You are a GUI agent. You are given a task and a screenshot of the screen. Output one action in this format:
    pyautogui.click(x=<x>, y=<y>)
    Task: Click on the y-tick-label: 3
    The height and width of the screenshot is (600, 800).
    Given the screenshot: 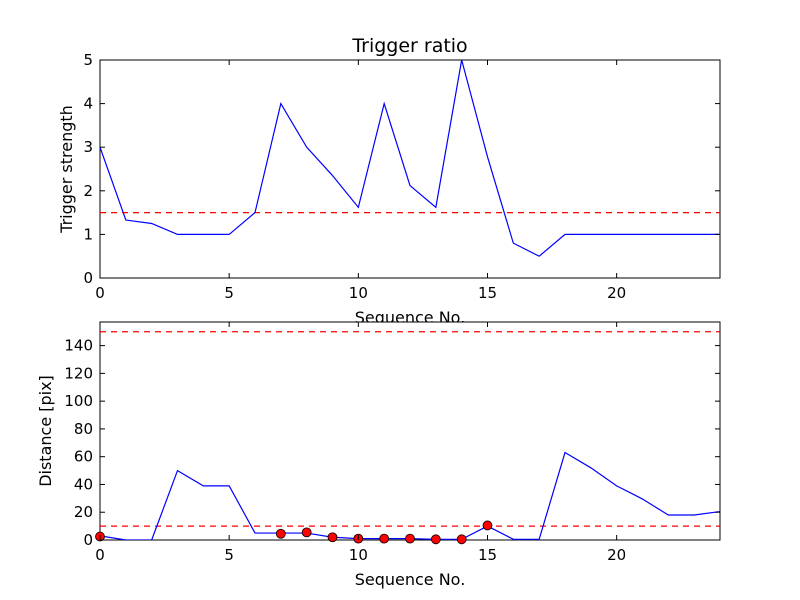 What is the action you would take?
    pyautogui.click(x=88, y=147)
    